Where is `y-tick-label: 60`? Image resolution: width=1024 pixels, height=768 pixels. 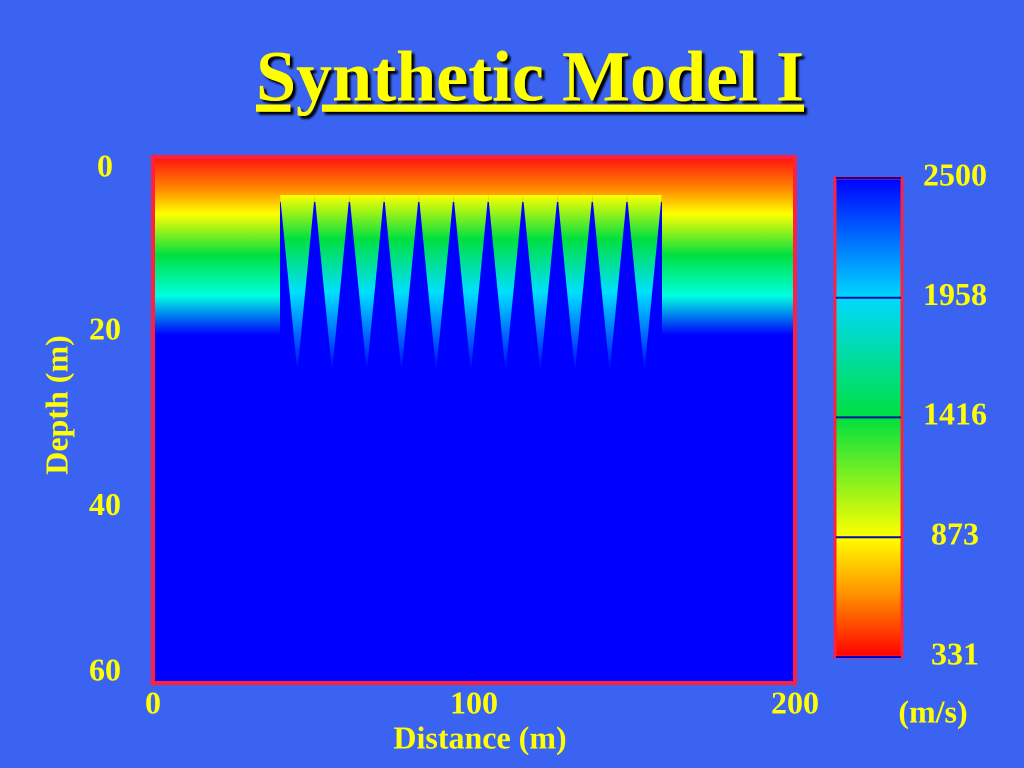
y-tick-label: 60 is located at coordinates (105, 669).